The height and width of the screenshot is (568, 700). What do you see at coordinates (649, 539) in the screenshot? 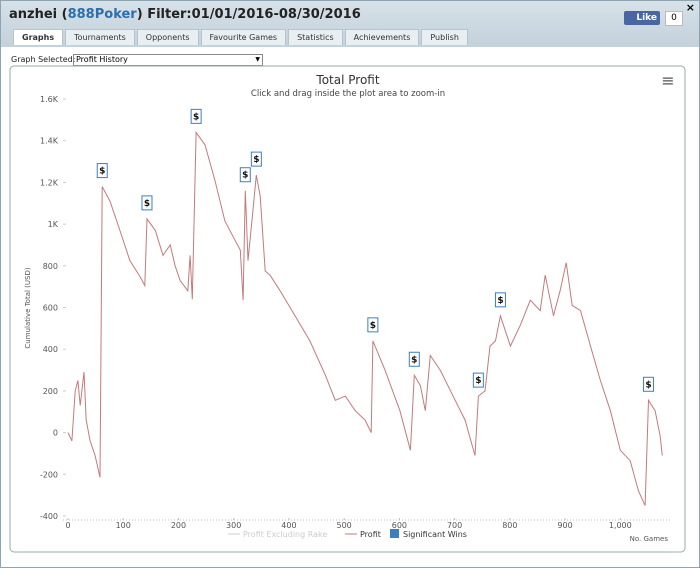
I see `x-axis-label: No. Games` at bounding box center [649, 539].